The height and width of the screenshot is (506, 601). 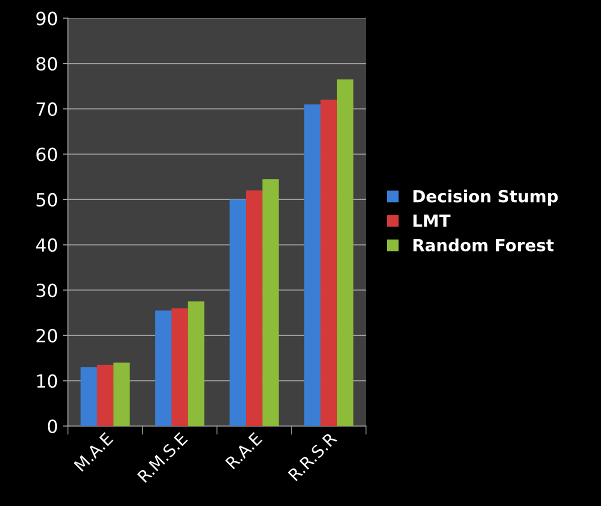 What do you see at coordinates (46, 155) in the screenshot?
I see `y-tick-label: 60` at bounding box center [46, 155].